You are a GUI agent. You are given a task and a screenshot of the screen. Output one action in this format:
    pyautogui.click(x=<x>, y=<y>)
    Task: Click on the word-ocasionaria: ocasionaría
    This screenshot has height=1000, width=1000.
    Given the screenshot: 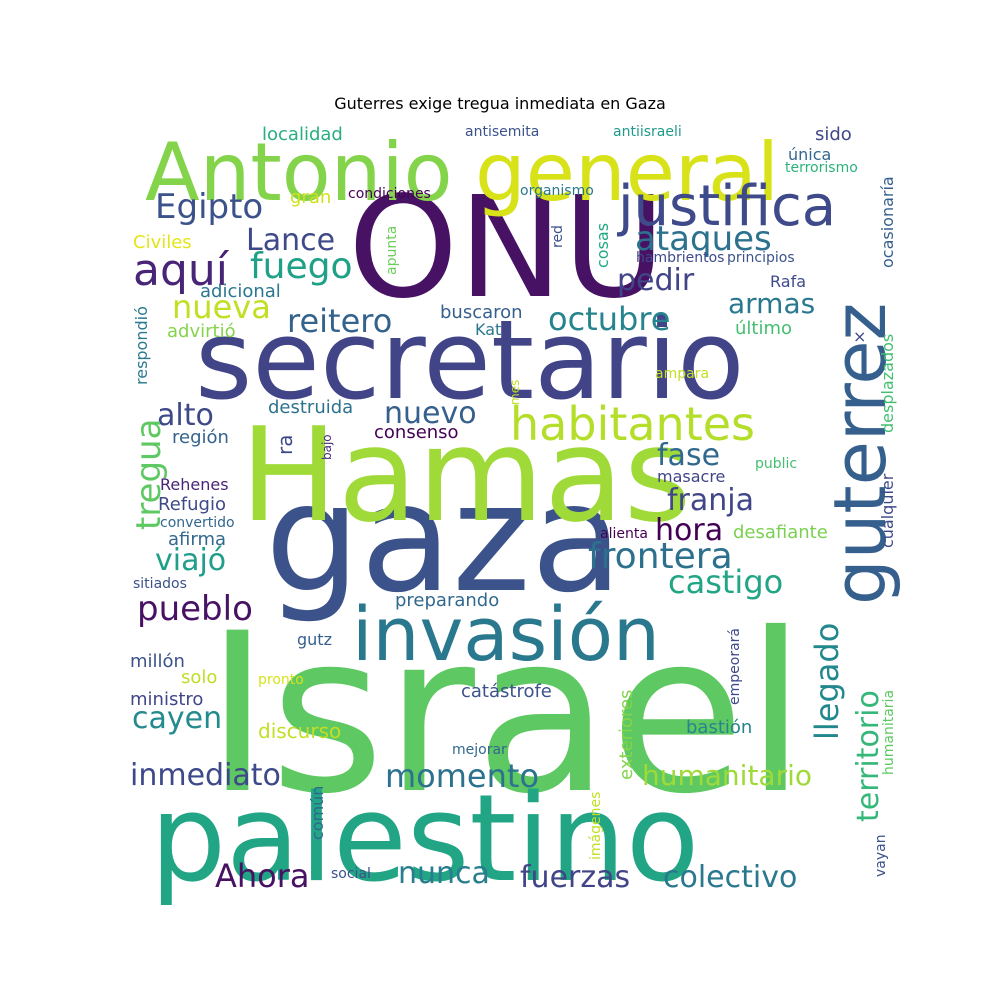 What is the action you would take?
    pyautogui.click(x=887, y=222)
    